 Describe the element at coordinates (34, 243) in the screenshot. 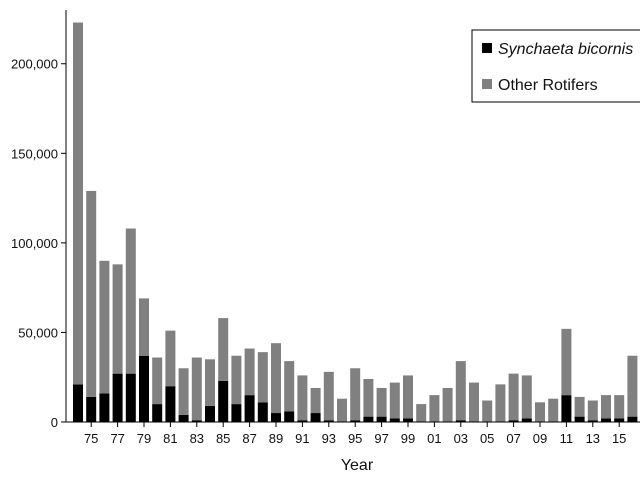

I see `y-tick-label: 100,000` at that location.